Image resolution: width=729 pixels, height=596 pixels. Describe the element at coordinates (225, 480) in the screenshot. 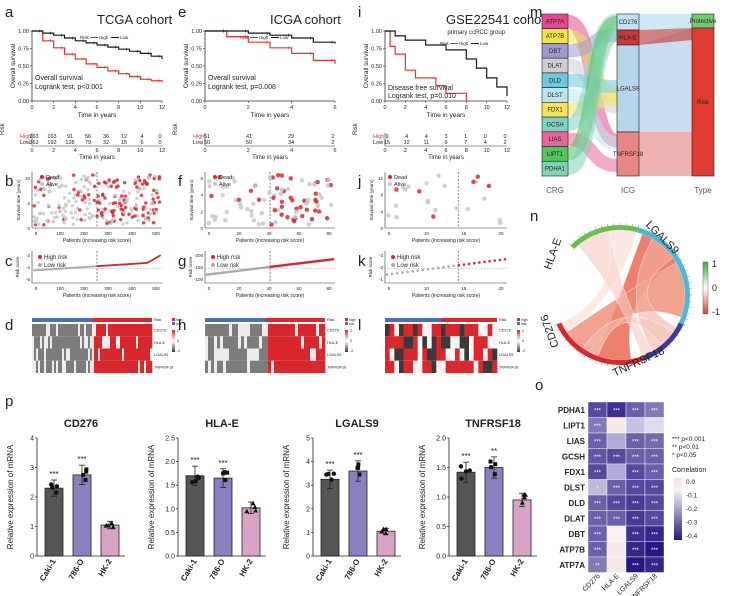

I see `data-point` at that location.